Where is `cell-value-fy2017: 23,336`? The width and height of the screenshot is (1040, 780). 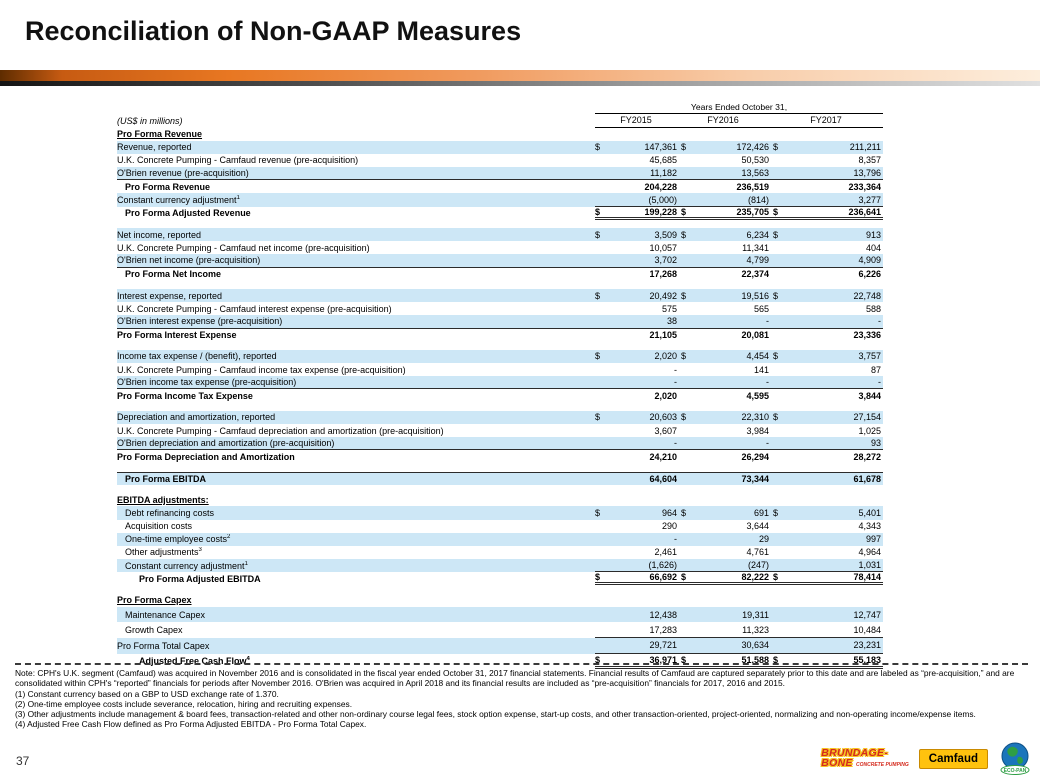 cell-value-fy2017: 23,336 is located at coordinates (867, 335).